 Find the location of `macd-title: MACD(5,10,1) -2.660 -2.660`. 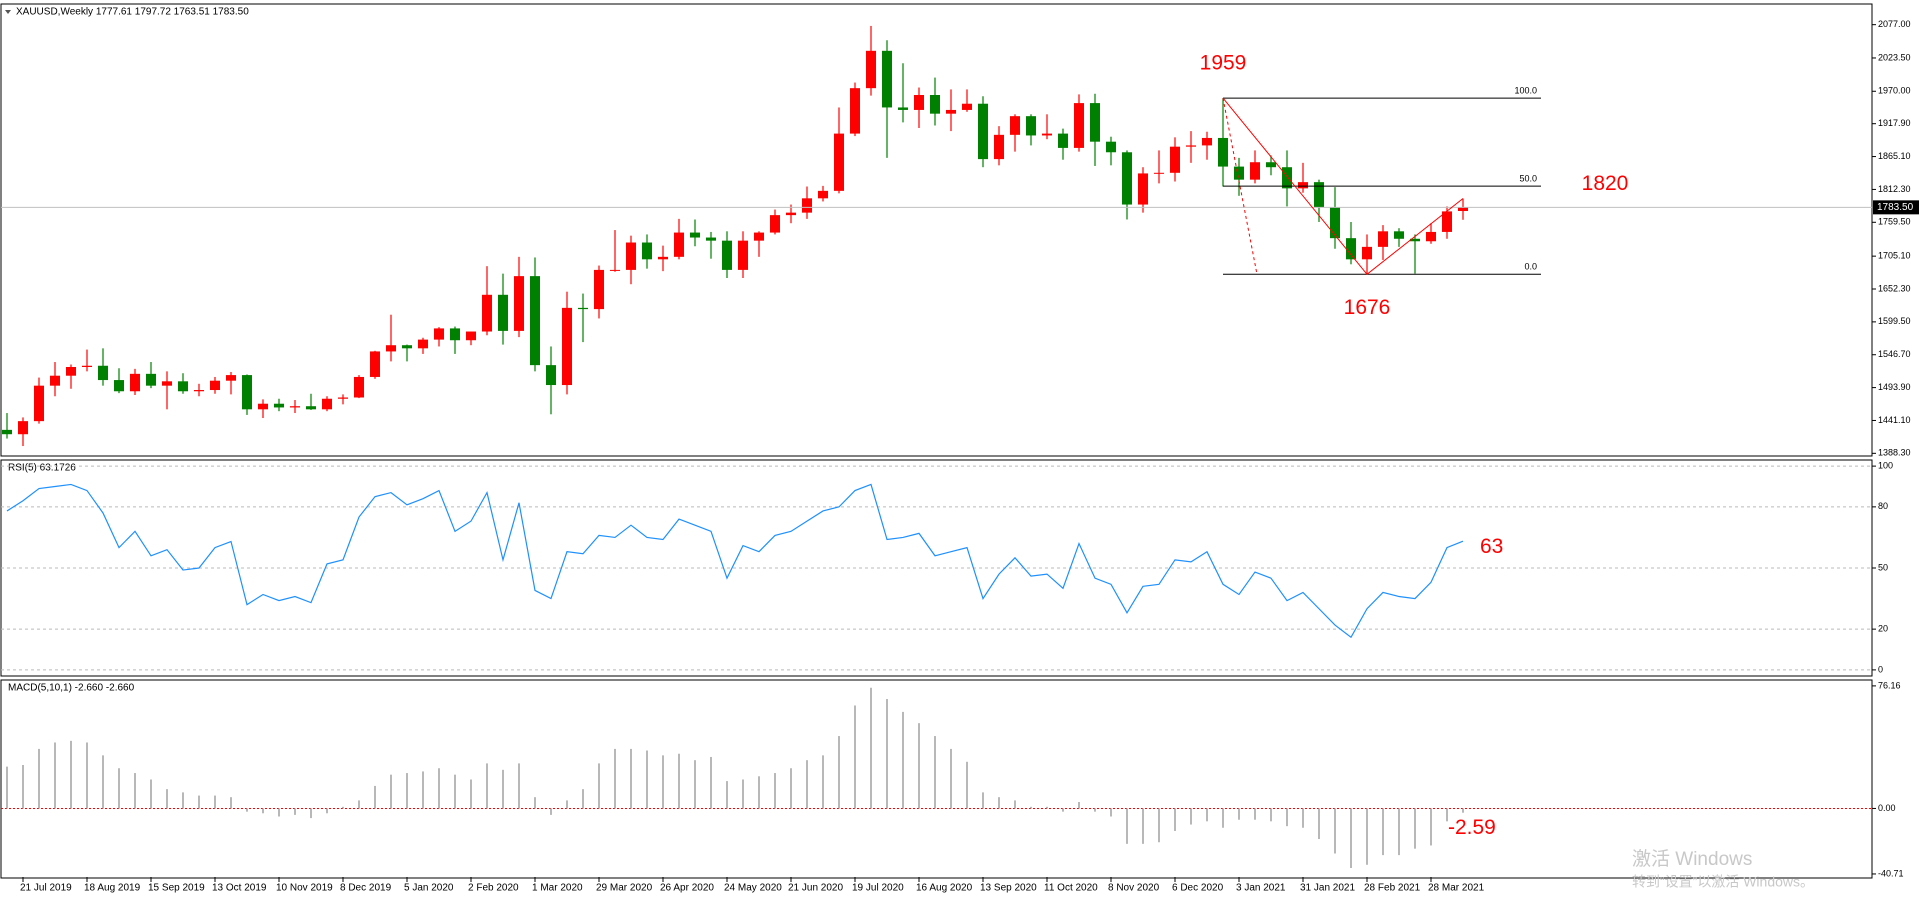

macd-title: MACD(5,10,1) -2.660 -2.660 is located at coordinates (71, 688).